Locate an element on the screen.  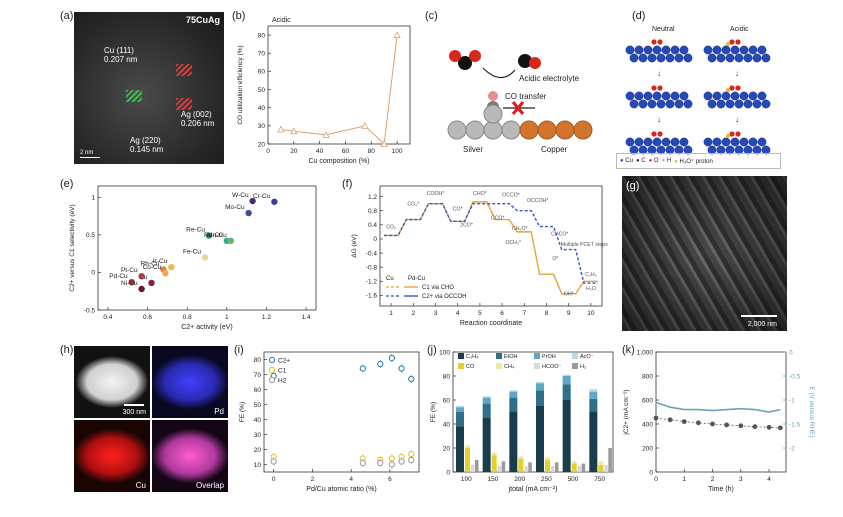
point-label: Mn-Cu is located at coordinates (217, 235).